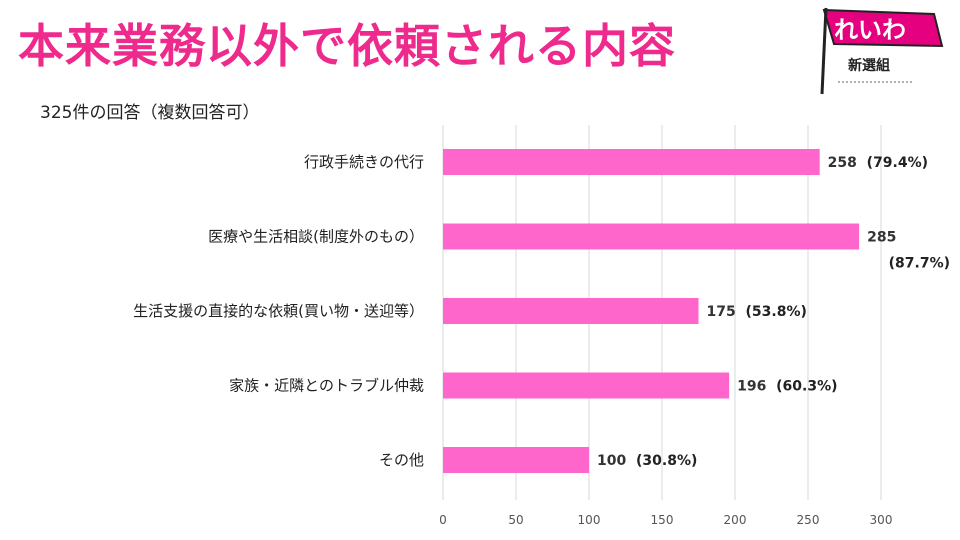 The image size is (960, 540). Describe the element at coordinates (150, 113) in the screenshot. I see `chart-subtitle: 325件の回答（複数回答可）` at that location.